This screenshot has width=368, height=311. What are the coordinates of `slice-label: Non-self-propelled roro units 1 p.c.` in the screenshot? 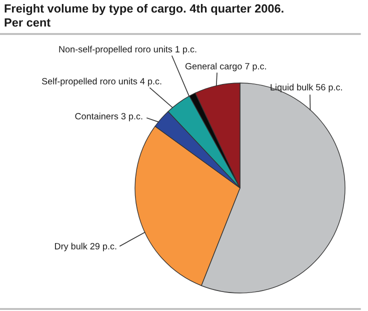 It's located at (127, 50).